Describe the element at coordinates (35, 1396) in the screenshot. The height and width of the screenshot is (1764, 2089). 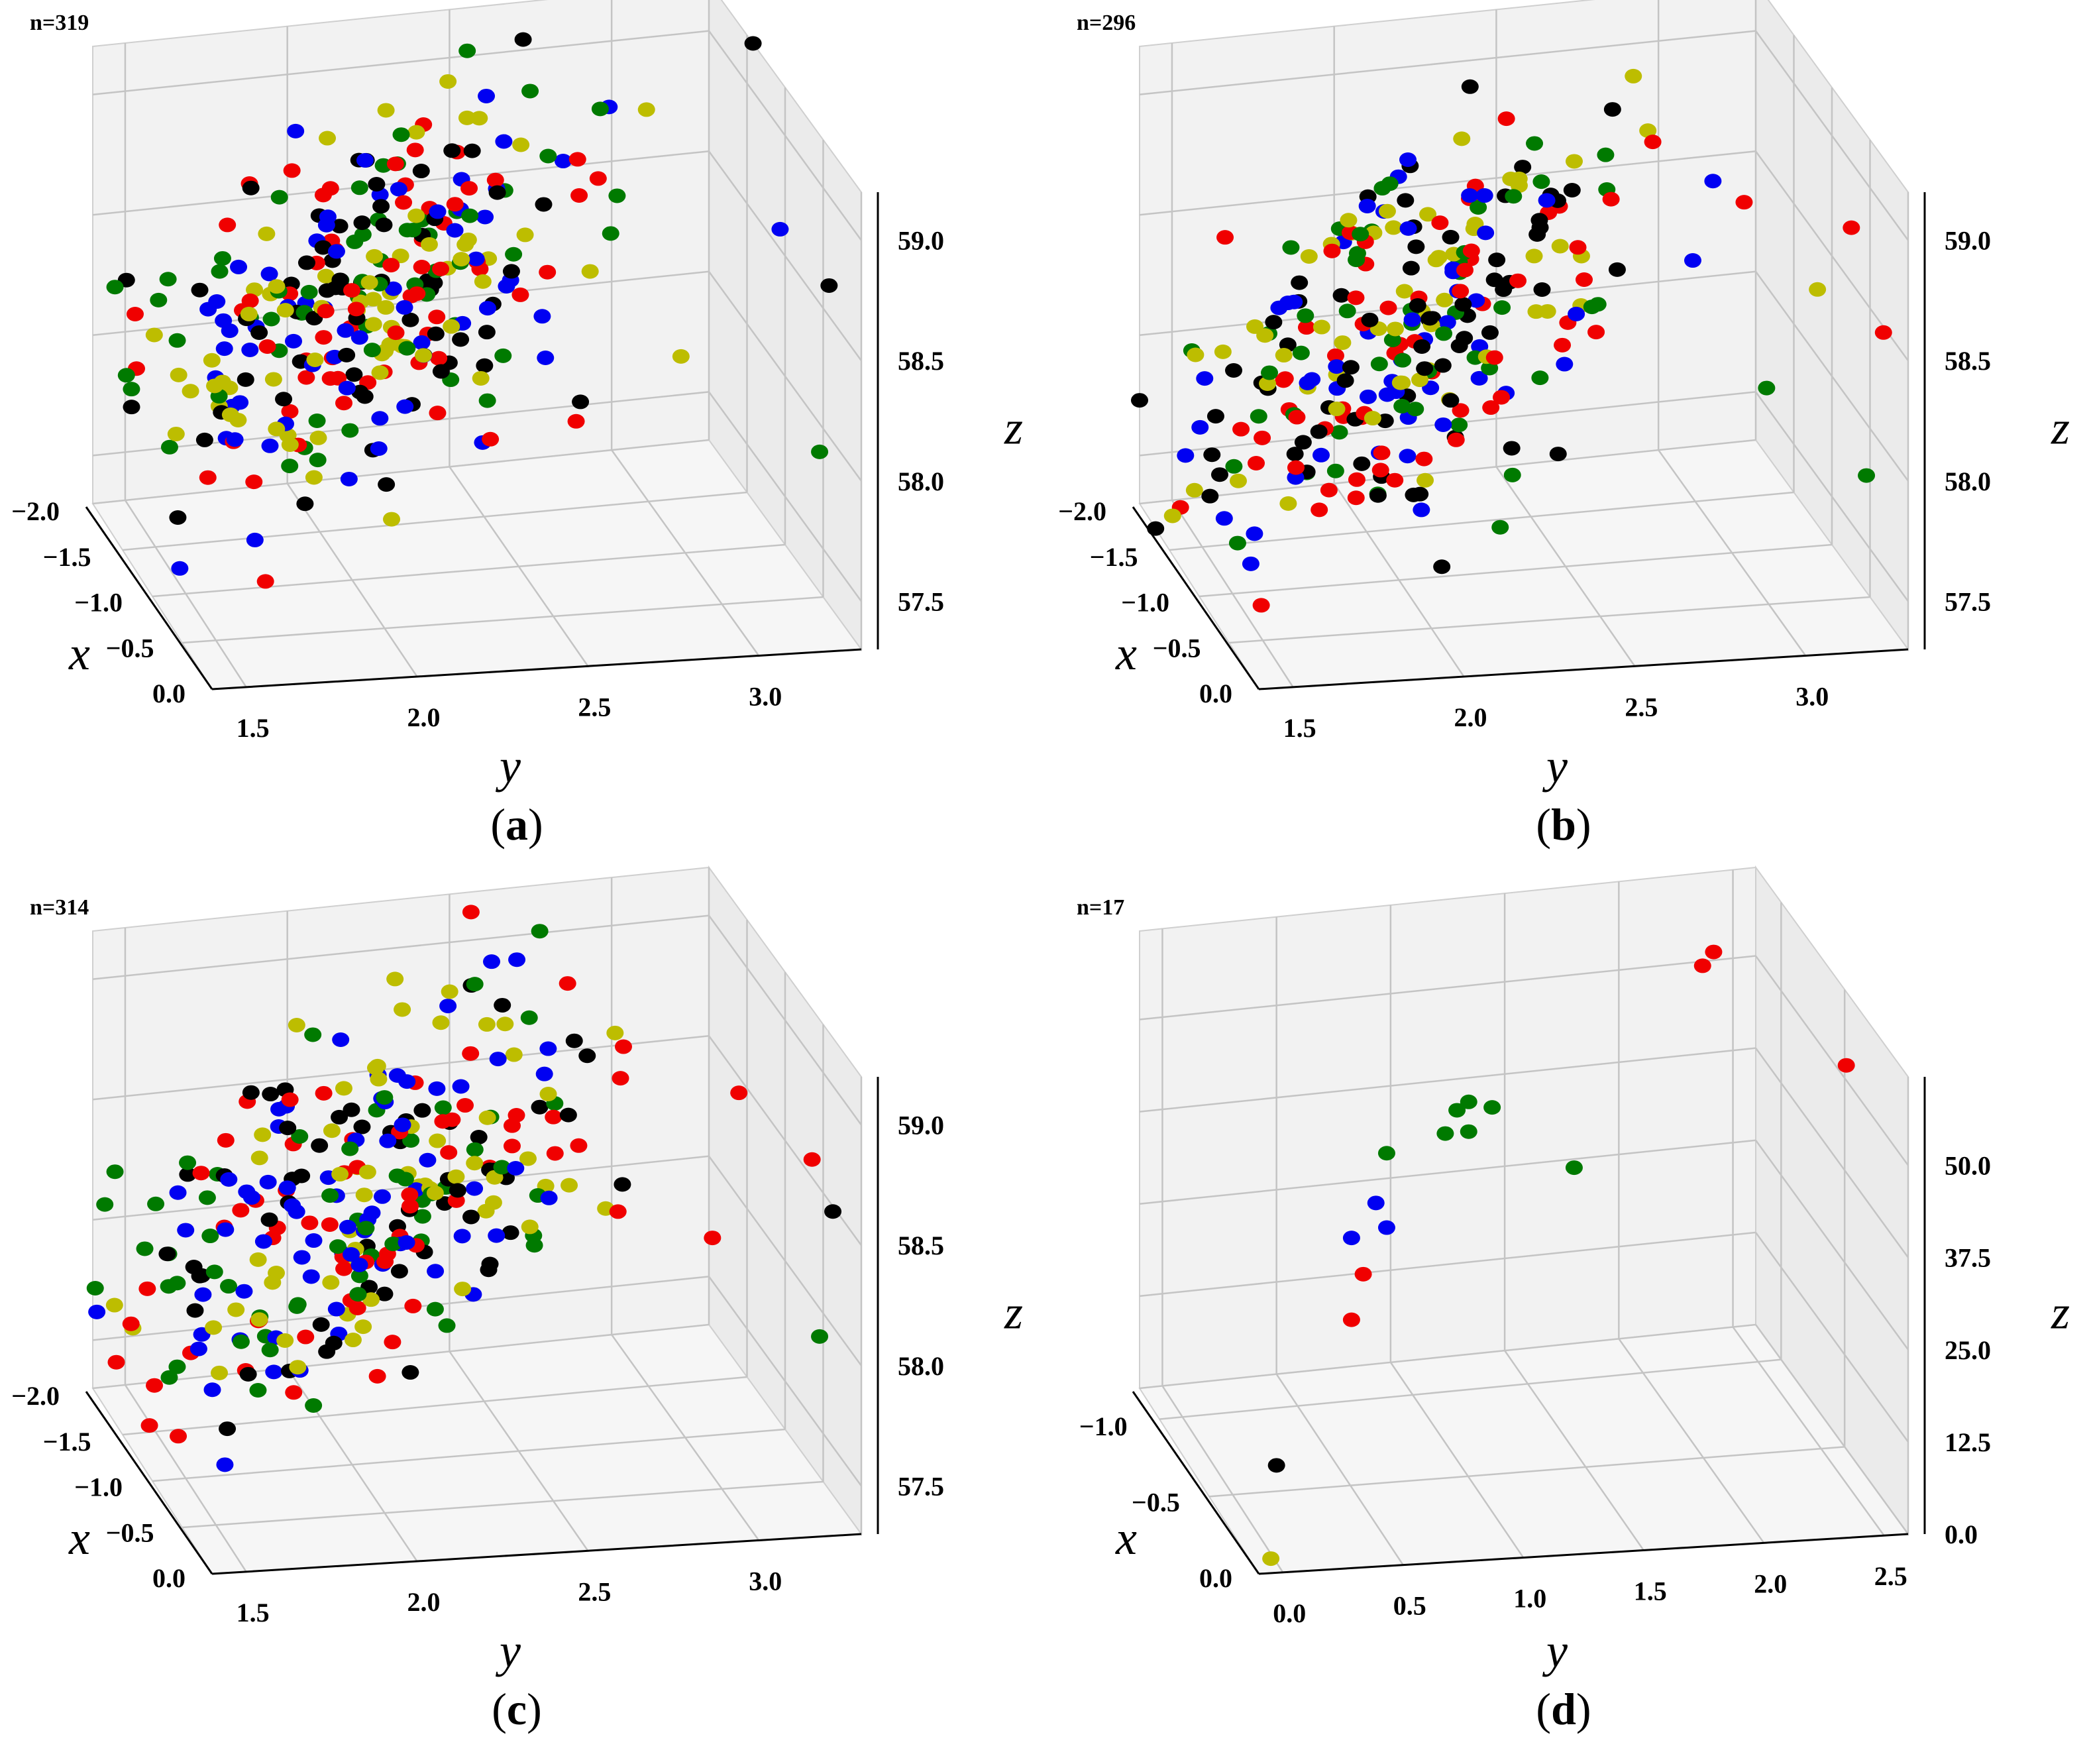
I see `x-tick-label: −2.0` at that location.